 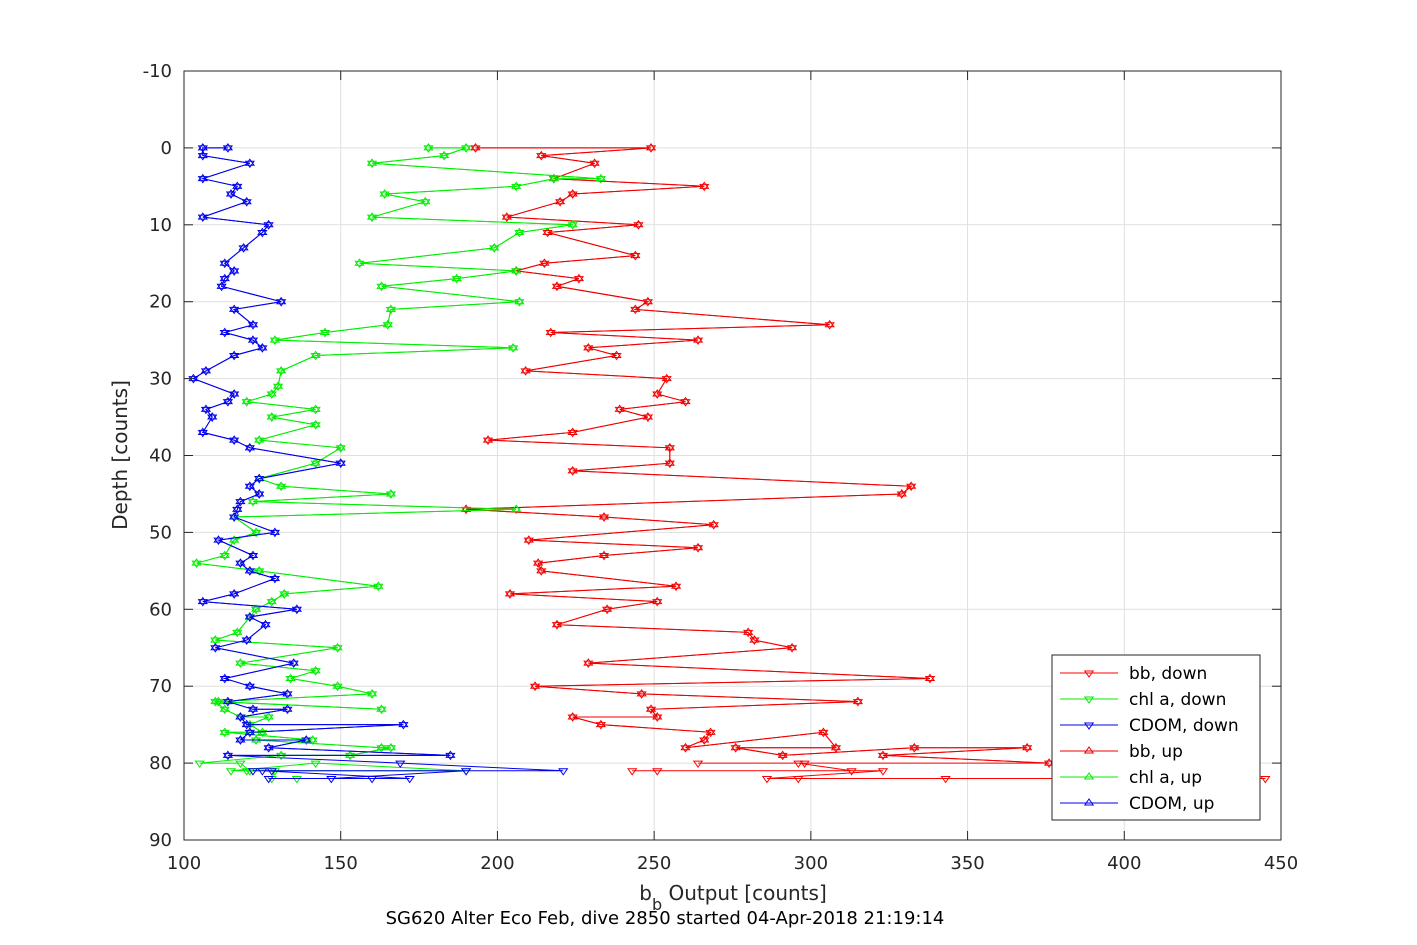 I want to click on y-tick-label: 10, so click(x=160, y=225).